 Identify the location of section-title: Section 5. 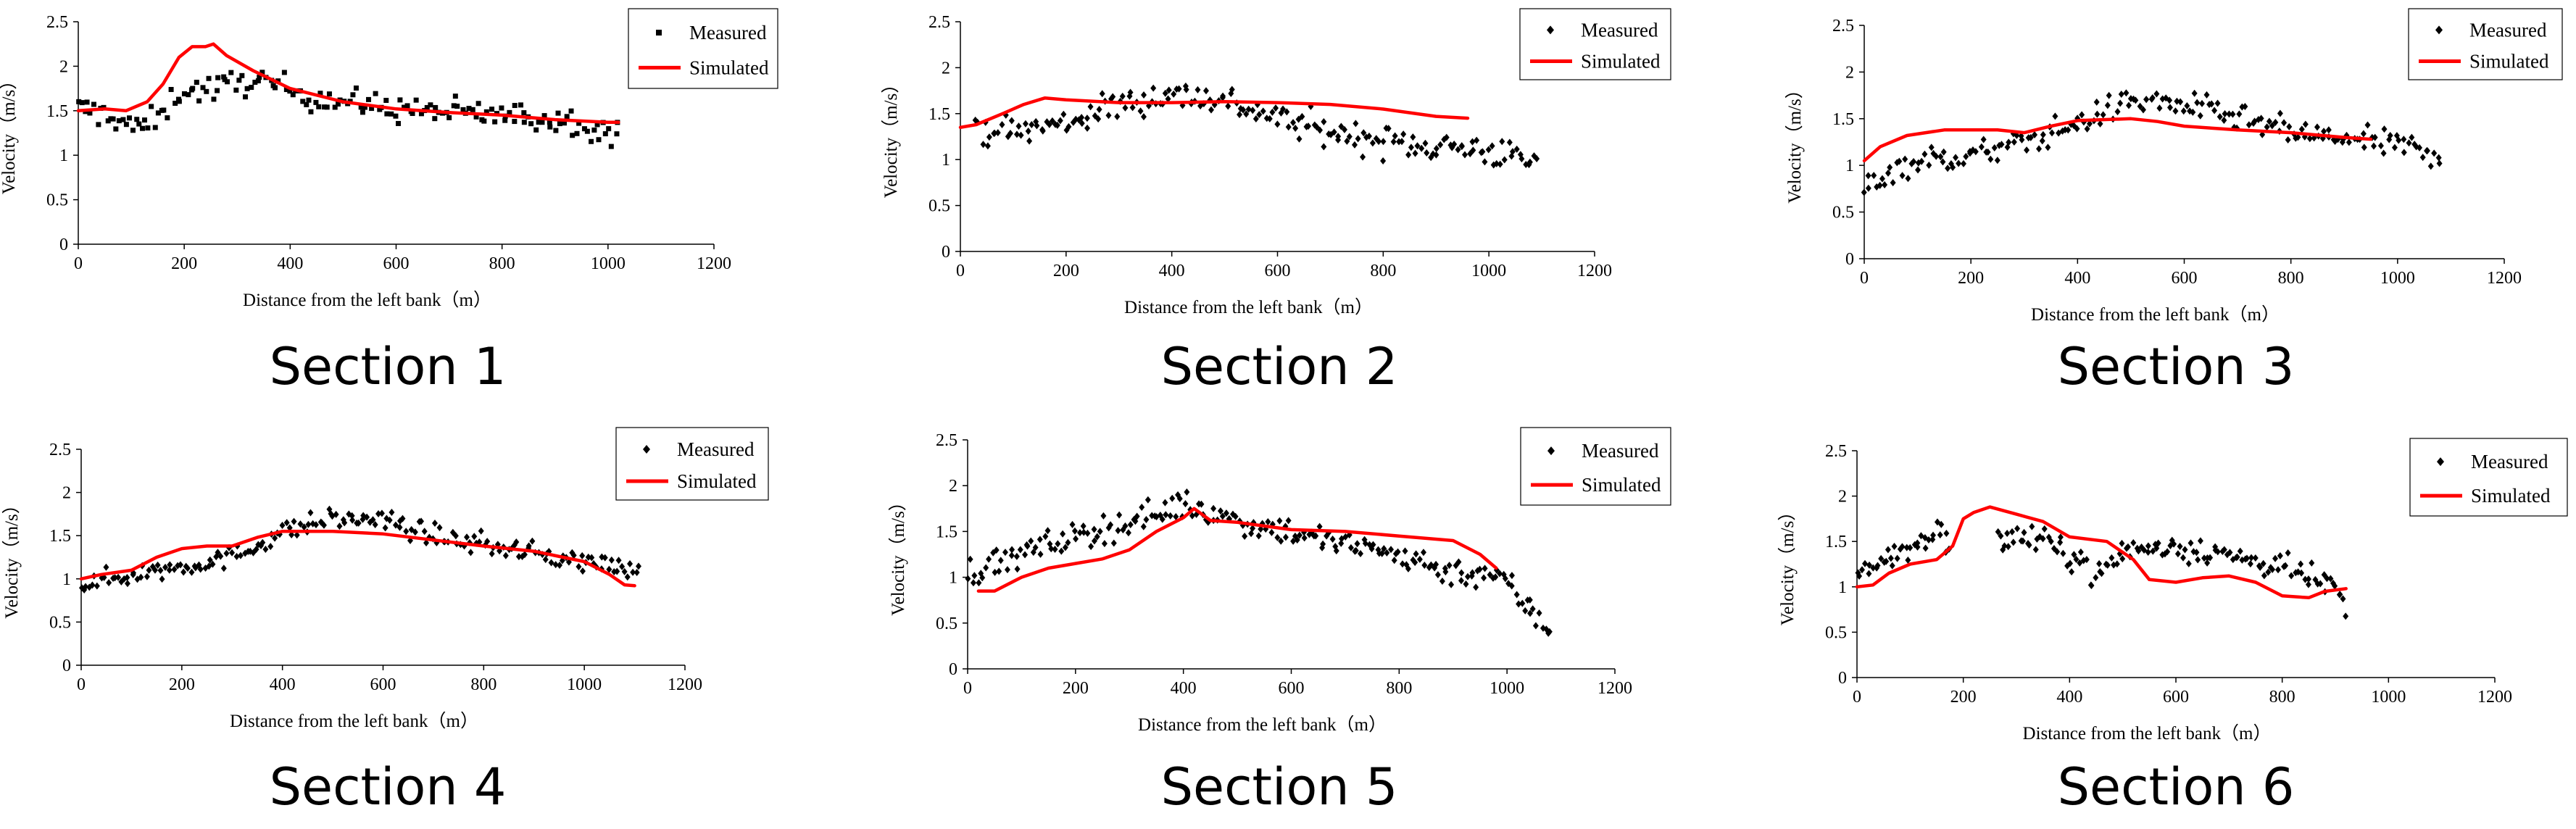
(1279, 787).